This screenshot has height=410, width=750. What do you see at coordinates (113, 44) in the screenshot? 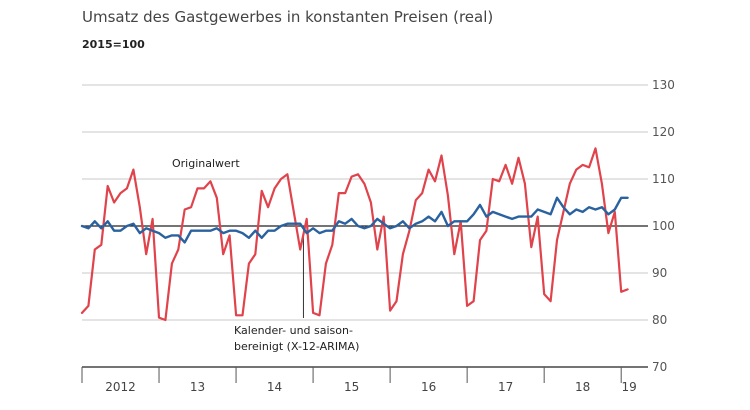
I see `chart-subtitle: 2015=100` at bounding box center [113, 44].